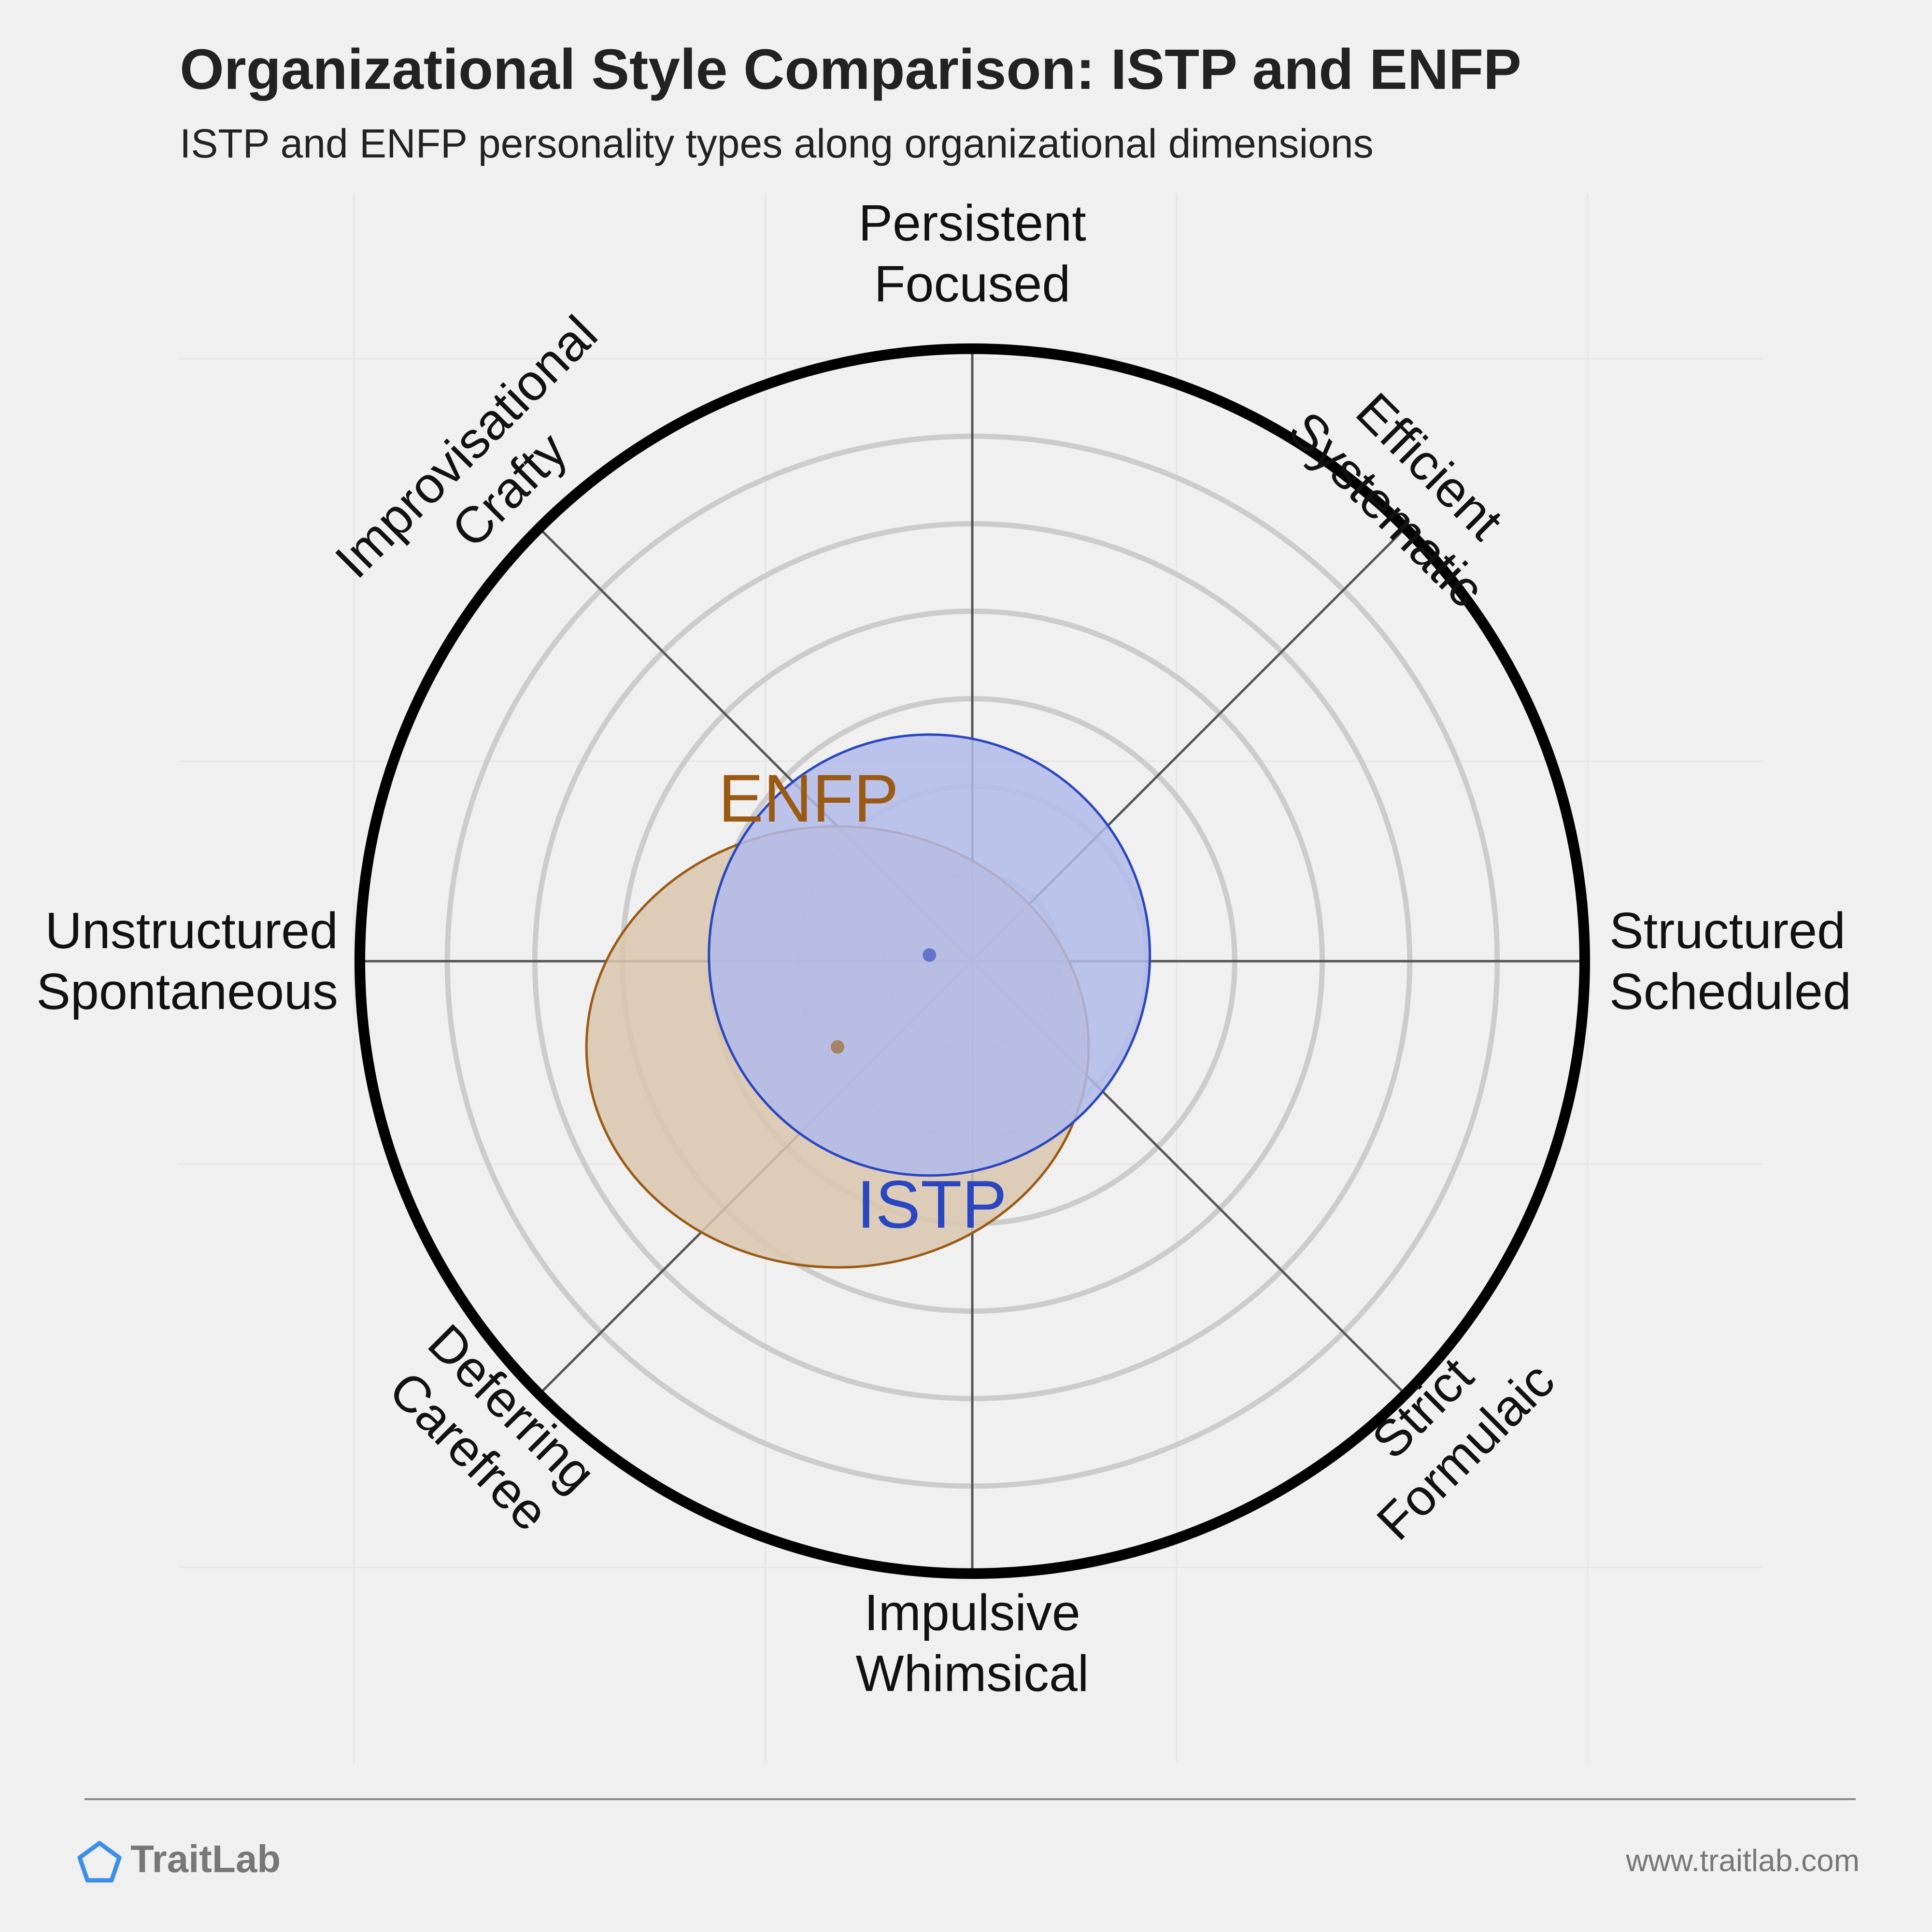  Describe the element at coordinates (932, 1204) in the screenshot. I see `series-label-istp: ISTP` at that location.